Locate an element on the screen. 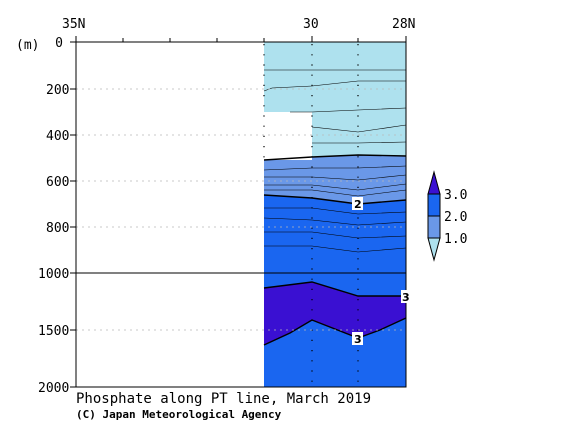 This screenshot has height=423, width=570. contour-label-2: 2 is located at coordinates (357, 204).